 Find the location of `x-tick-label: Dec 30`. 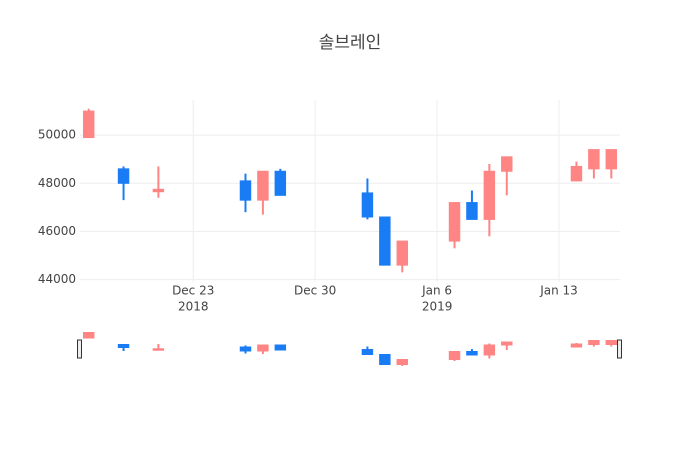

x-tick-label: Dec 30 is located at coordinates (315, 291).